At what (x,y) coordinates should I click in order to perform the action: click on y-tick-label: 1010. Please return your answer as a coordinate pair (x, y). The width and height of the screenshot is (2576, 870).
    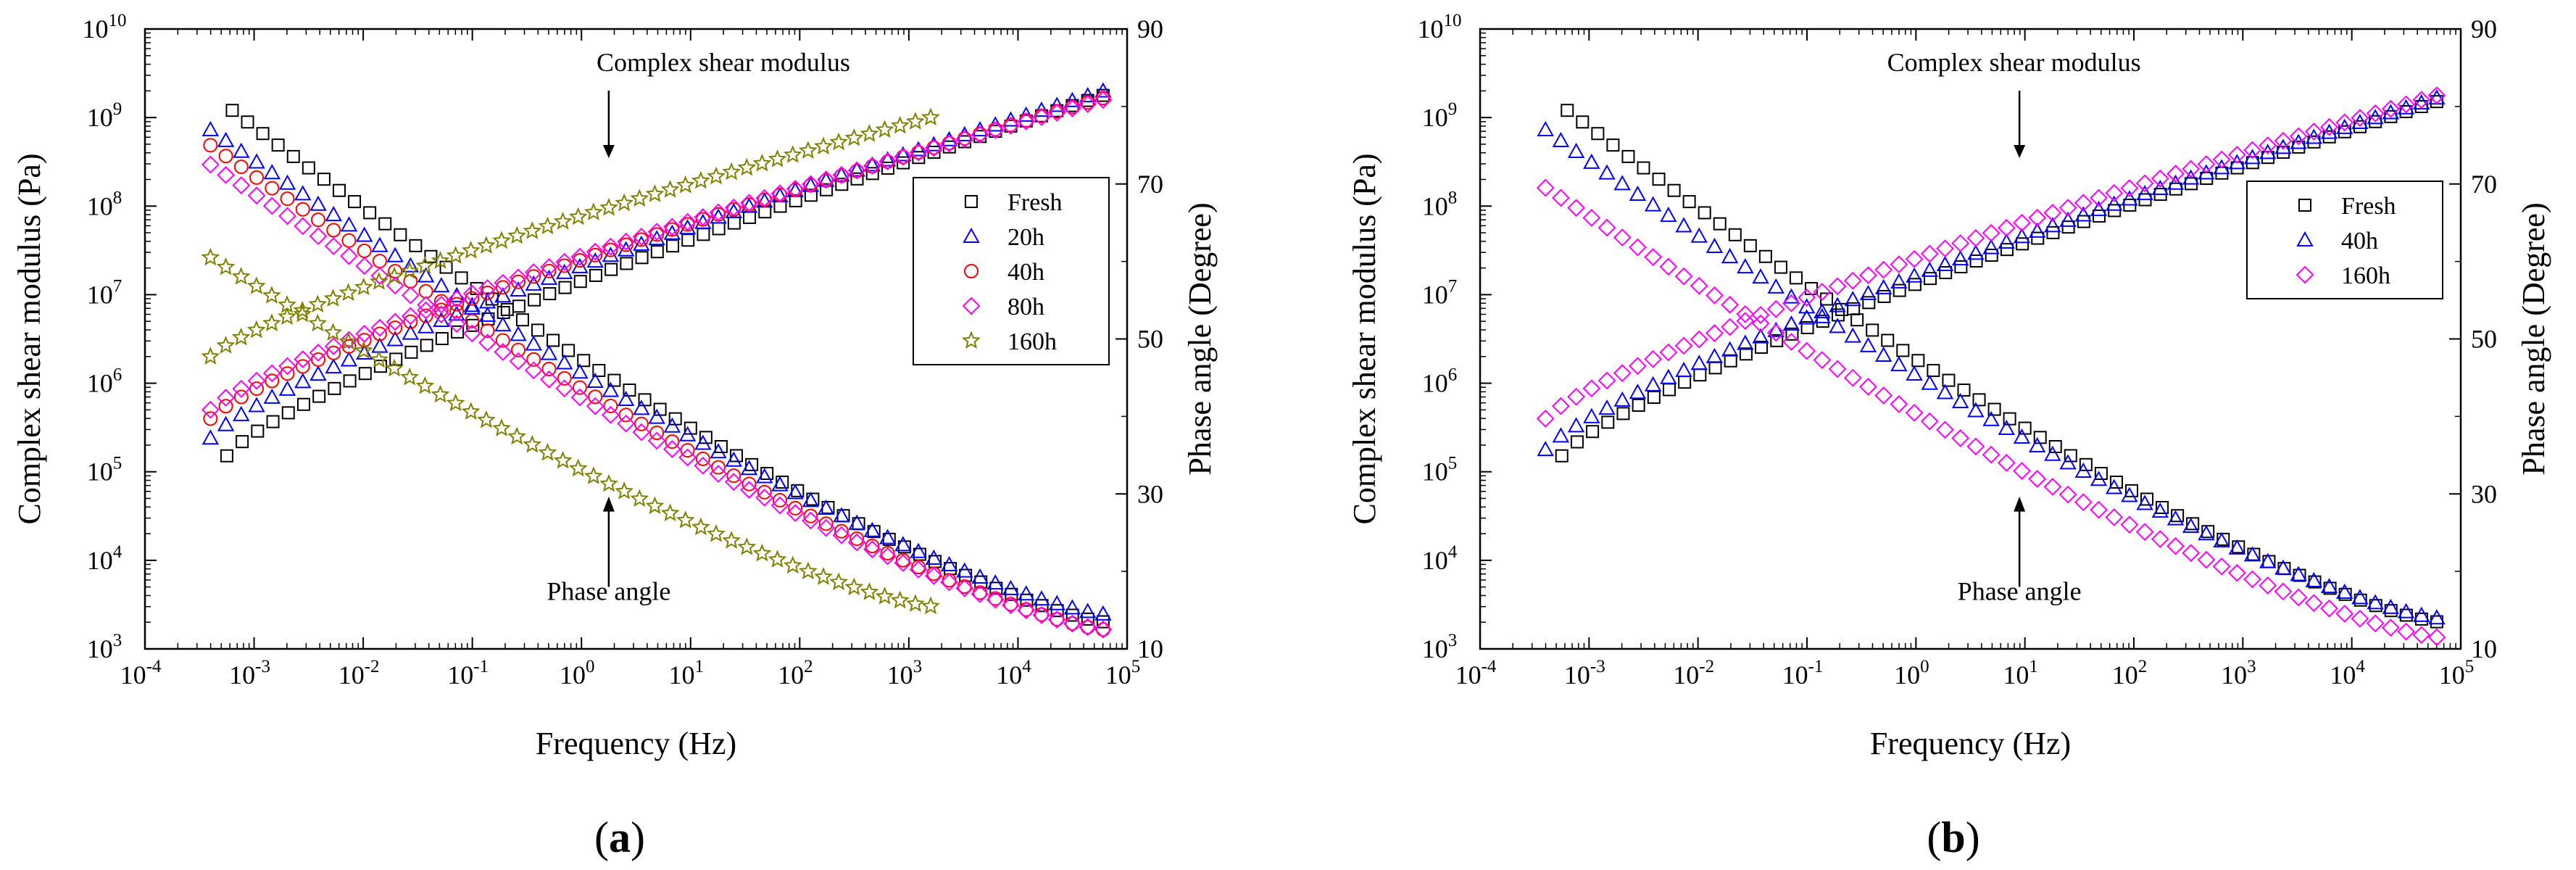
    Looking at the image, I should click on (105, 28).